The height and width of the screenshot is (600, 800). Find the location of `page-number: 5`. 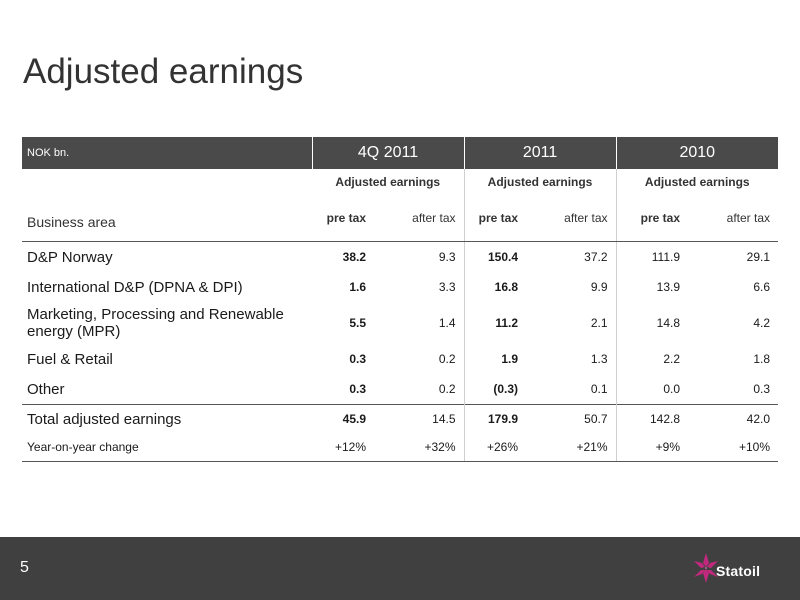

page-number: 5 is located at coordinates (24, 567).